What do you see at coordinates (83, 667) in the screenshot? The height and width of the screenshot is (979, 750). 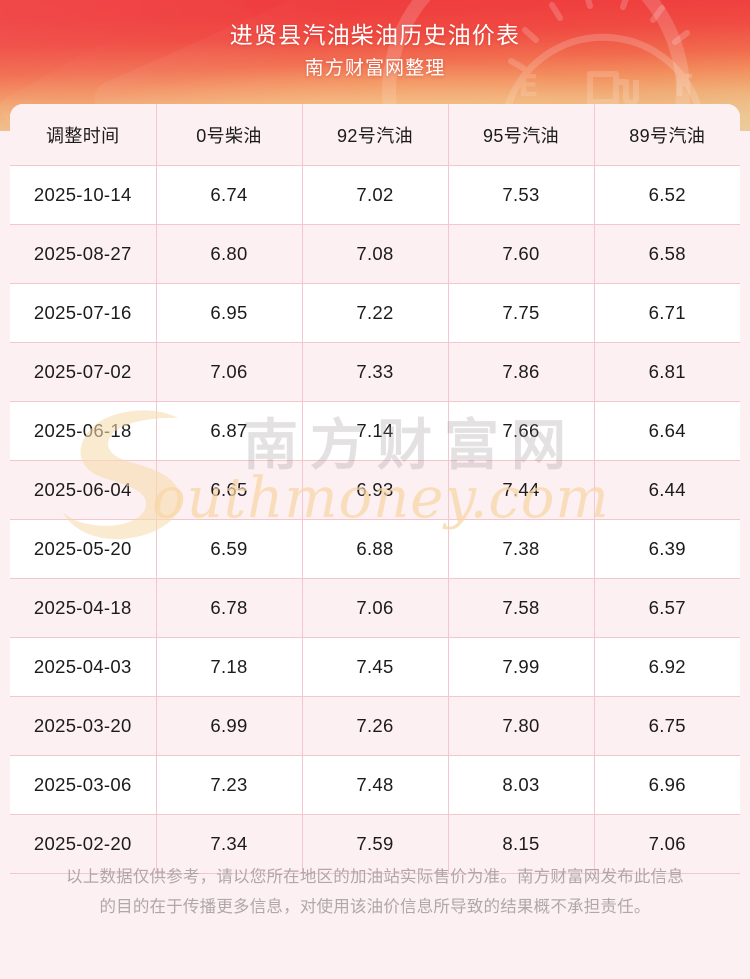 I see `cell-date: 2025-04-03` at bounding box center [83, 667].